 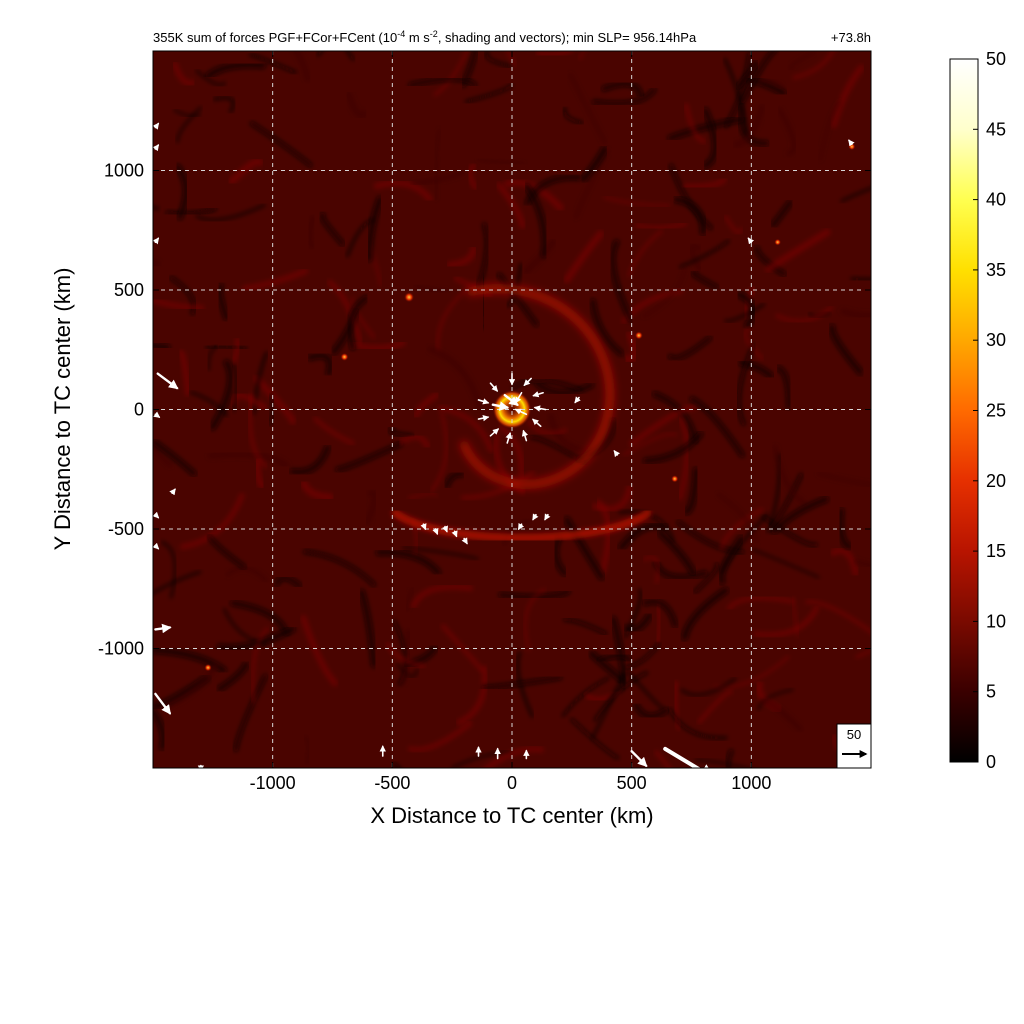 I want to click on title-units-exponent: -2, so click(x=434, y=34).